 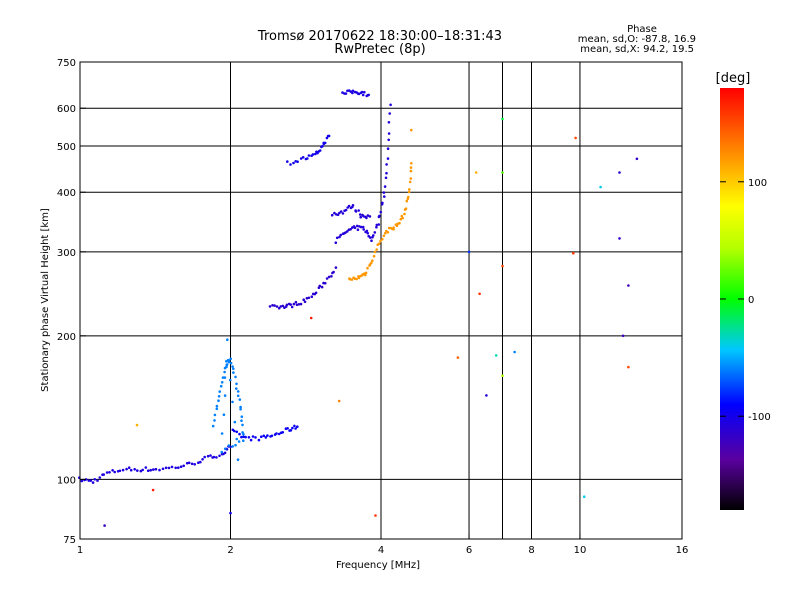 What do you see at coordinates (378, 565) in the screenshot?
I see `x-axis-label: Frequency [MHz]` at bounding box center [378, 565].